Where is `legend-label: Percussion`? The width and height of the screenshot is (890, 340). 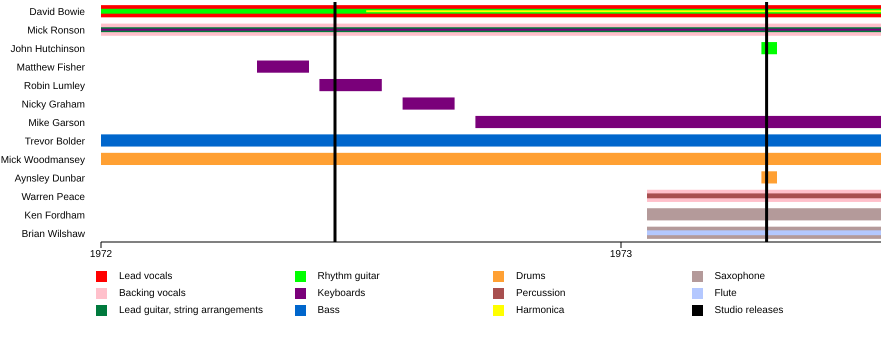
legend-label: Percussion is located at coordinates (541, 293).